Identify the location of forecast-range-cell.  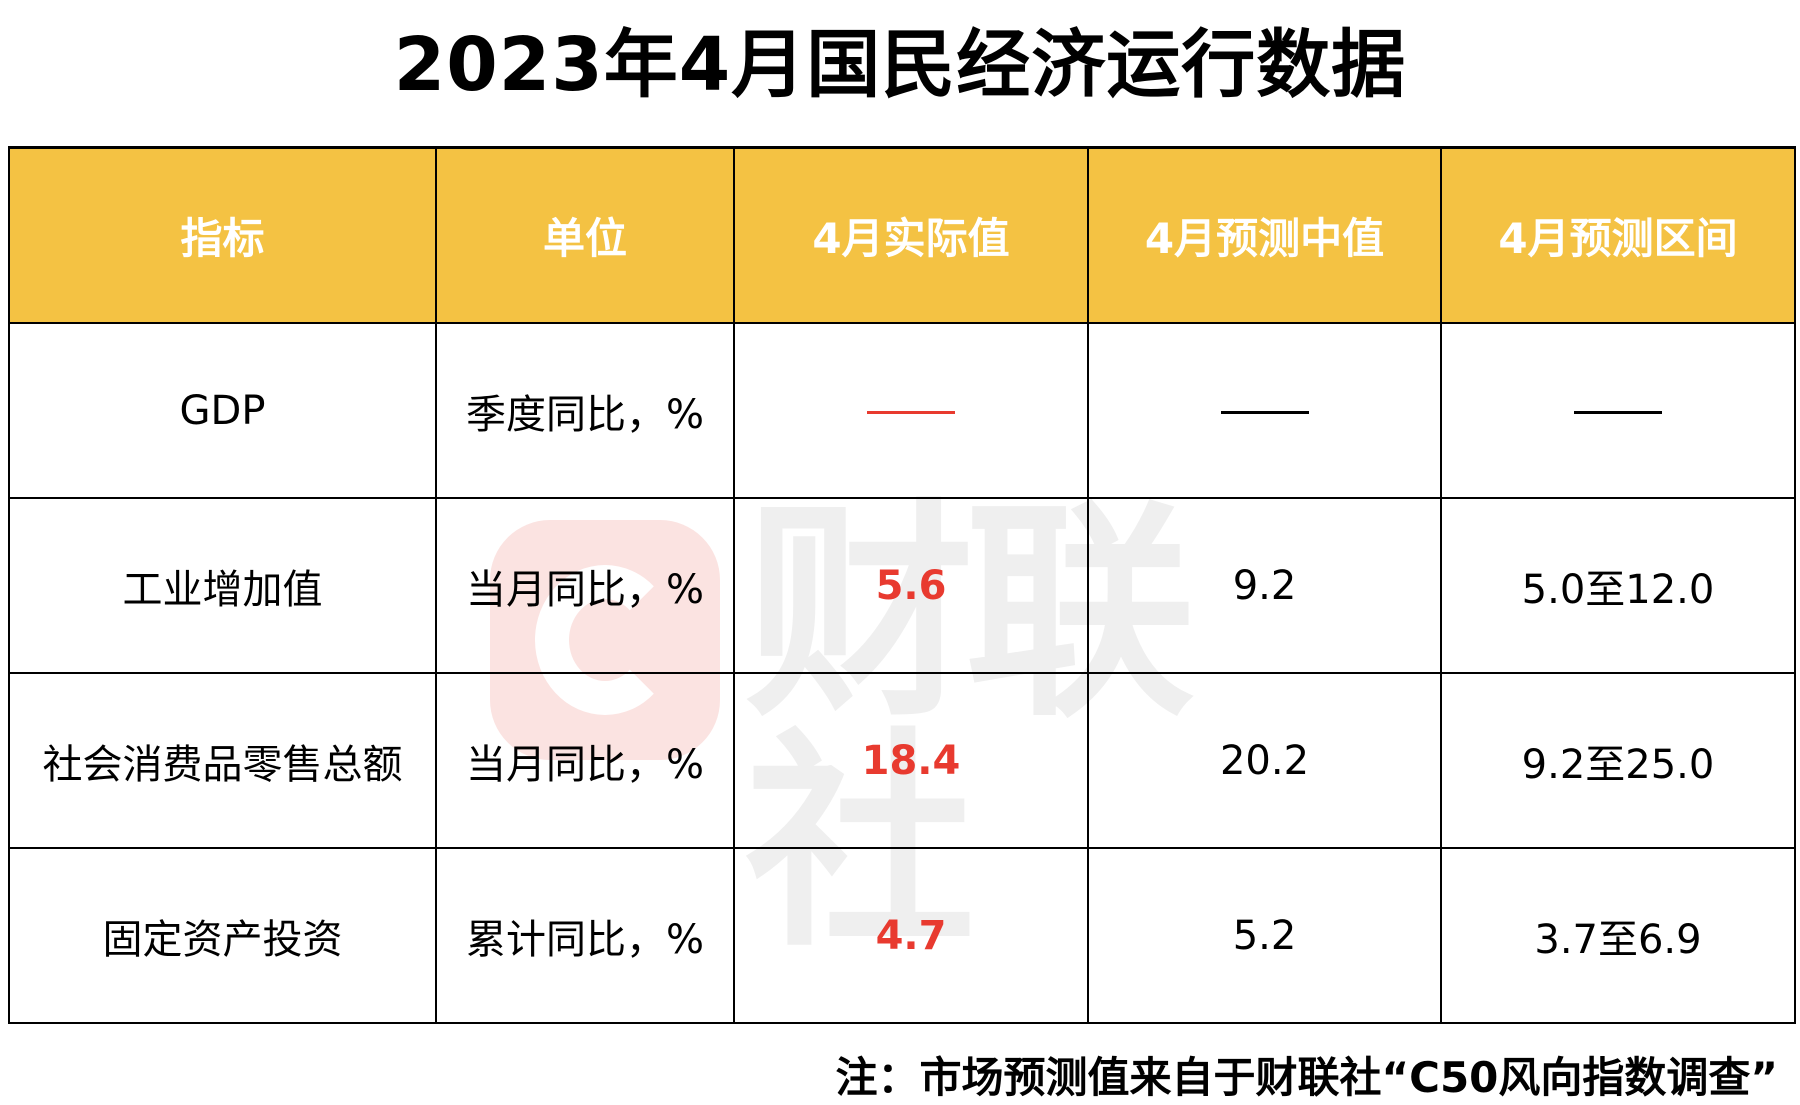
(1618, 410).